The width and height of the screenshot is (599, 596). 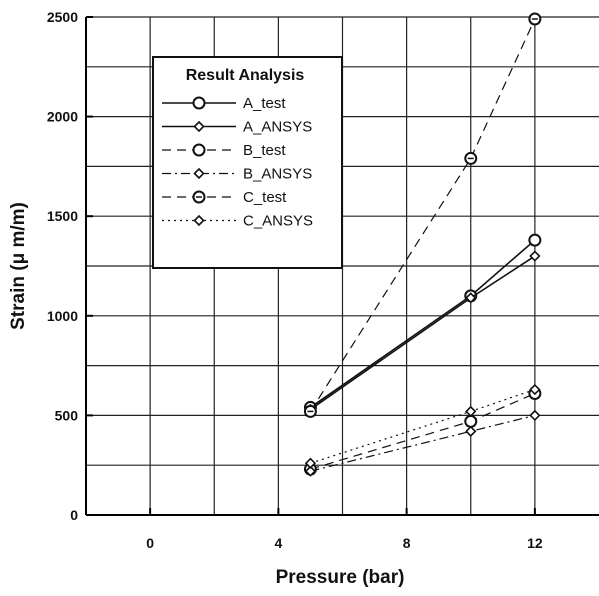 What do you see at coordinates (199, 126) in the screenshot?
I see `legend-marker-a-ansys` at bounding box center [199, 126].